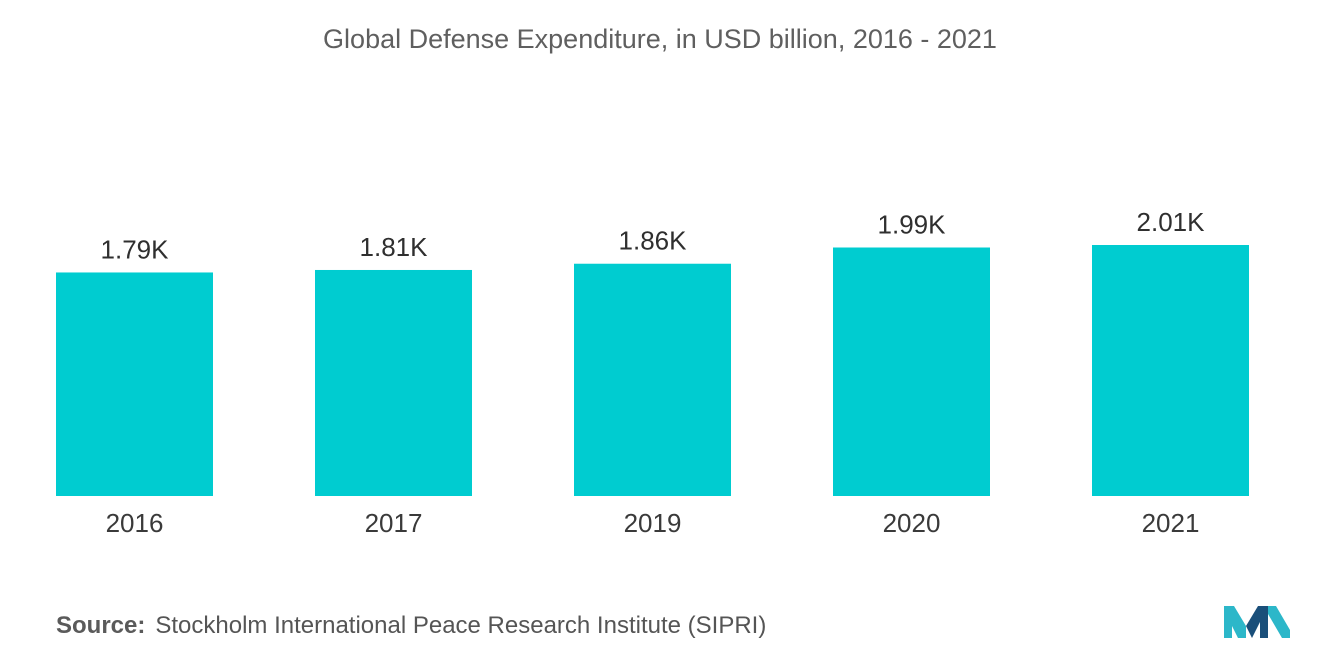 Image resolution: width=1320 pixels, height=665 pixels. What do you see at coordinates (652, 379) in the screenshot?
I see `bar-2019` at bounding box center [652, 379].